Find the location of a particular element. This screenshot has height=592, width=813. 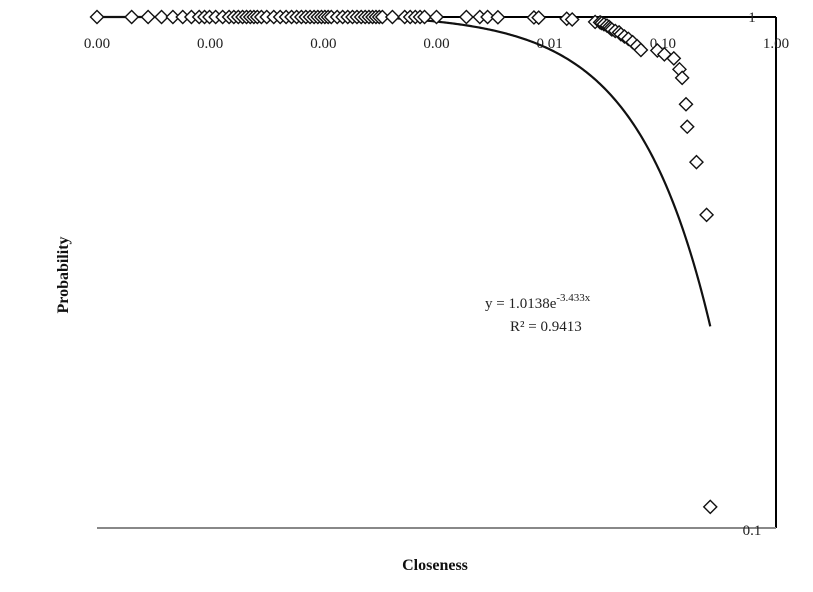

trendline-equation: y = 1.0138e-3.433x is located at coordinates (538, 302).